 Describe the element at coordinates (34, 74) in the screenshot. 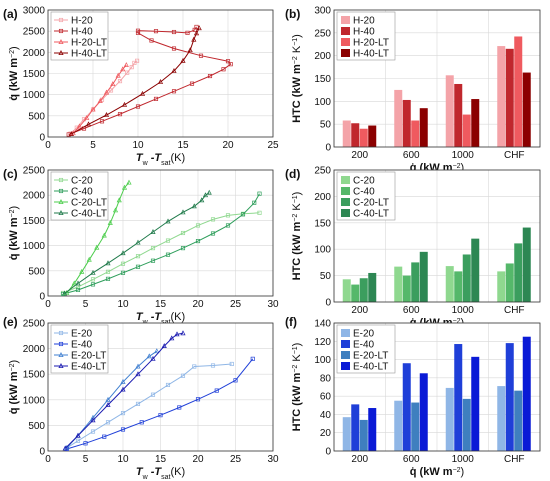

I see `y-tick-label: 1500` at that location.